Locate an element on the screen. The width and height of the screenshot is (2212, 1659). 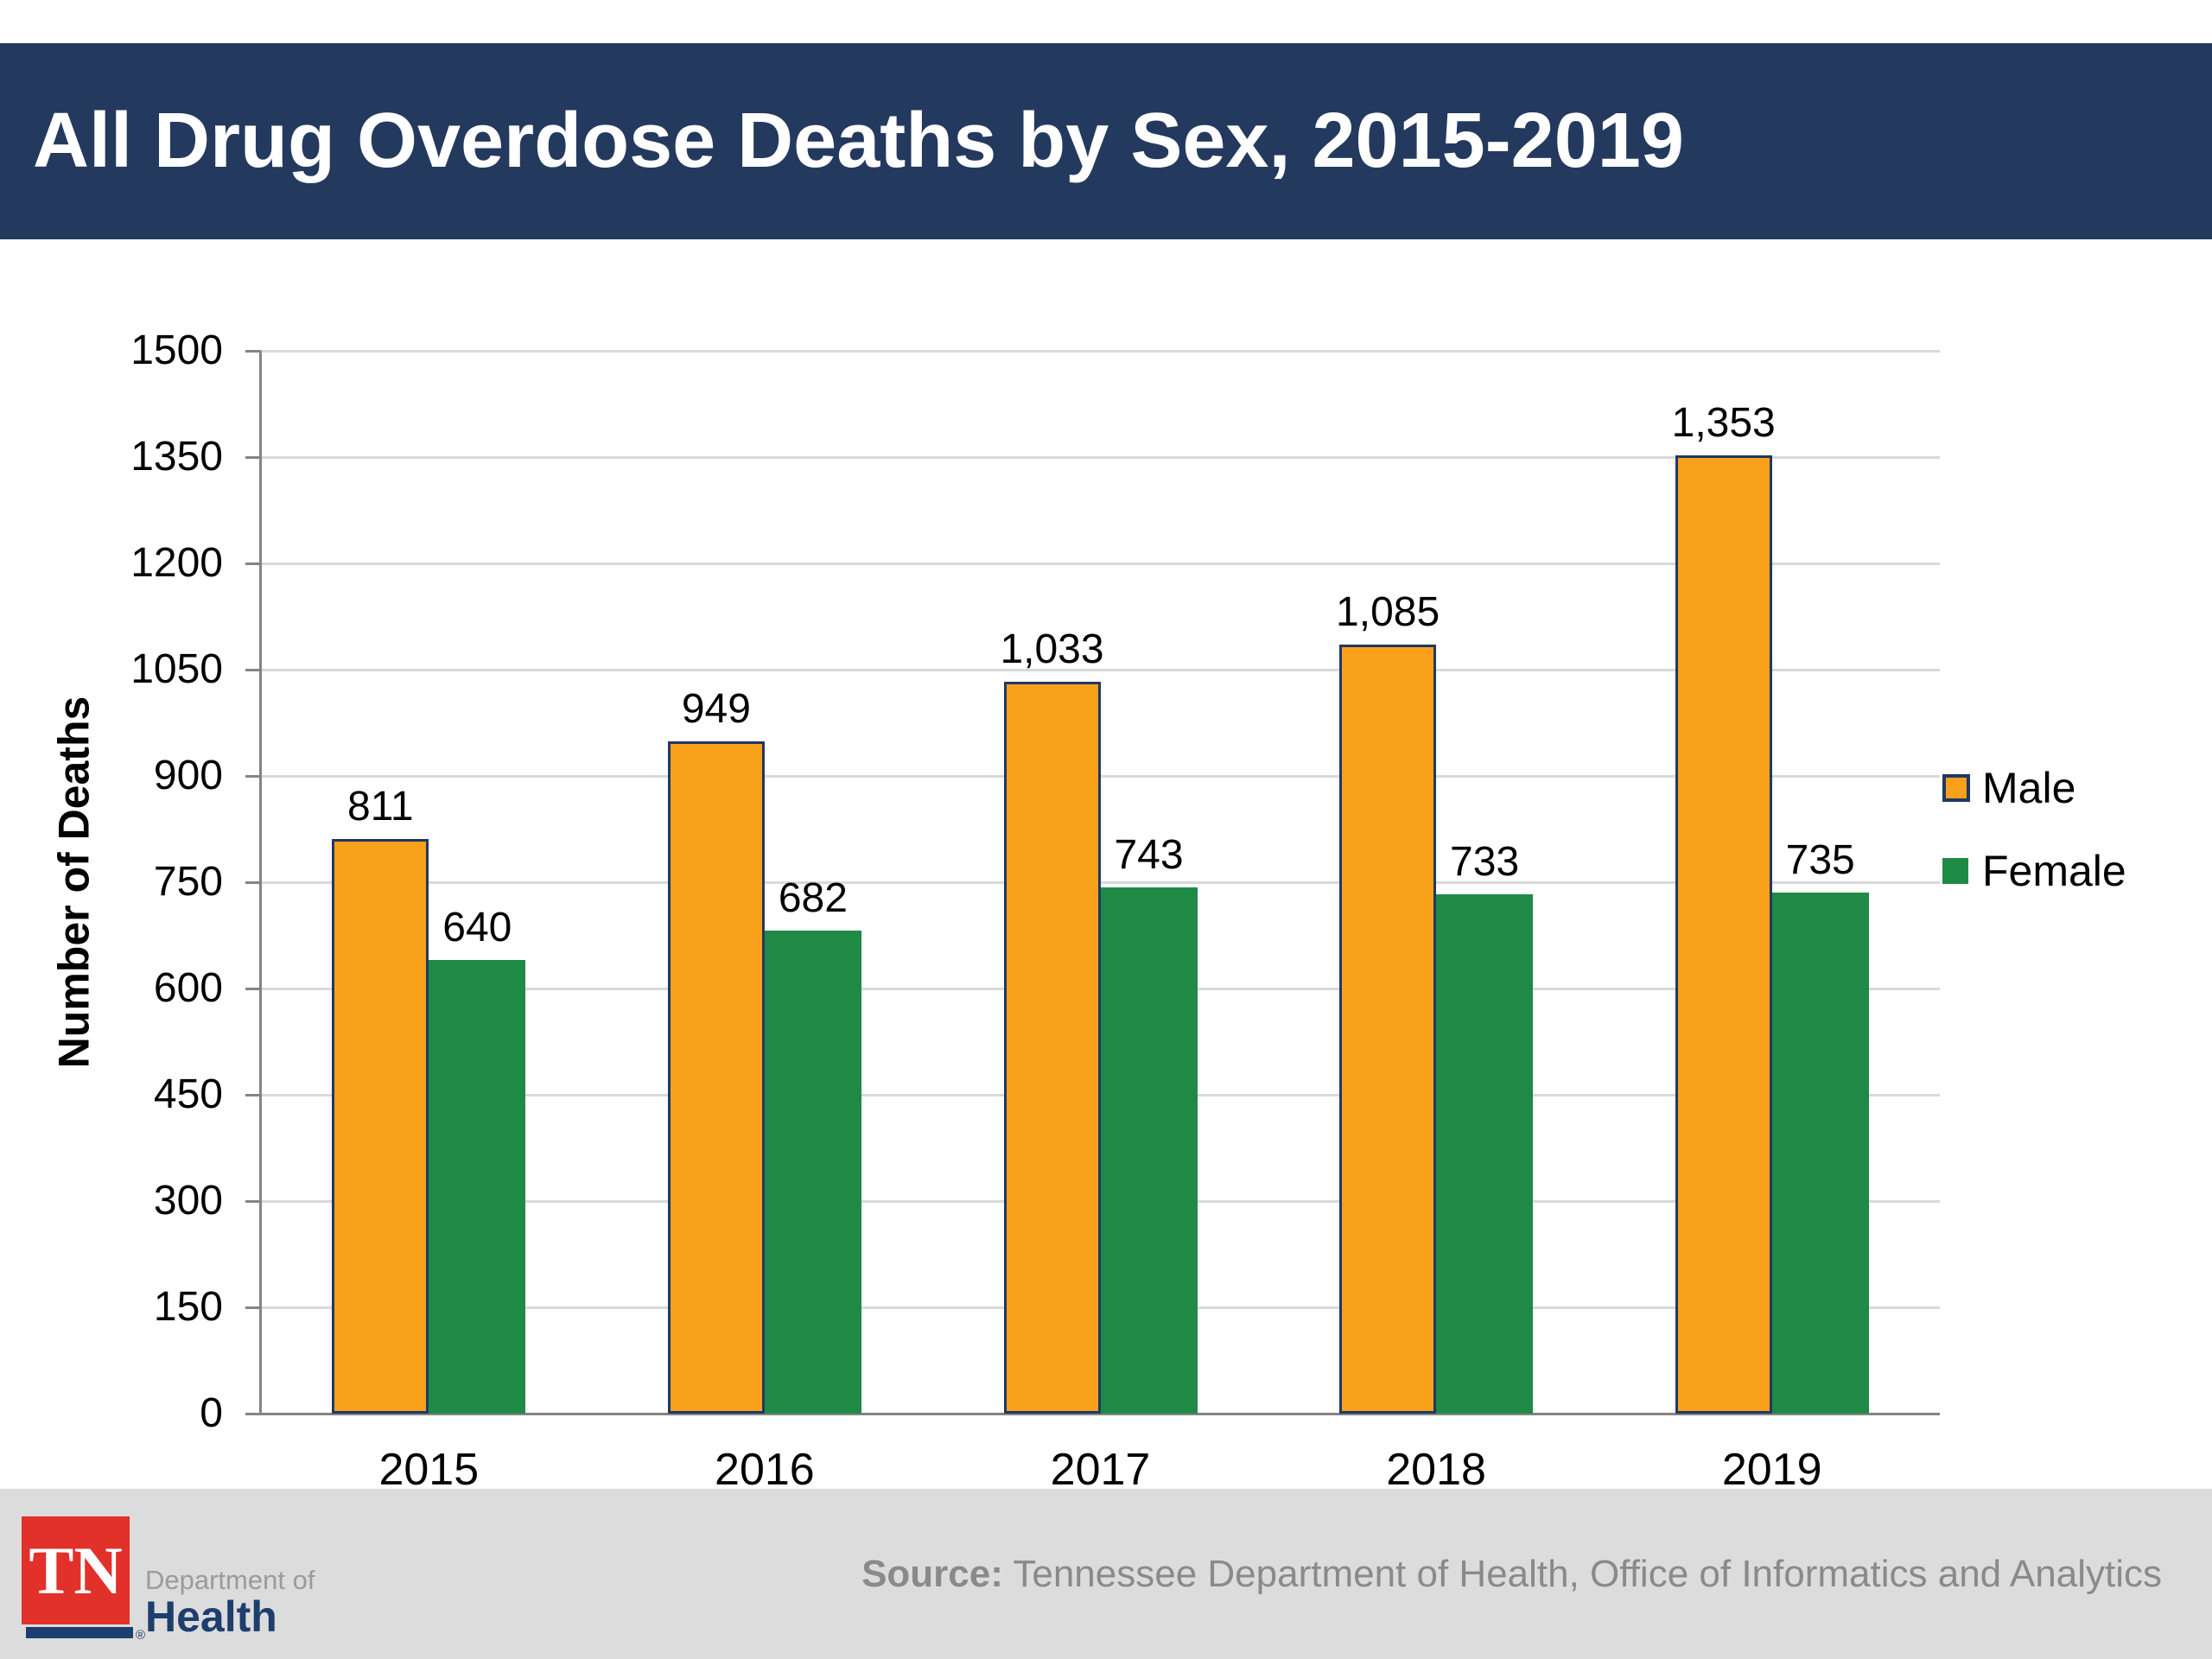
bar-male-2016 is located at coordinates (716, 1077).